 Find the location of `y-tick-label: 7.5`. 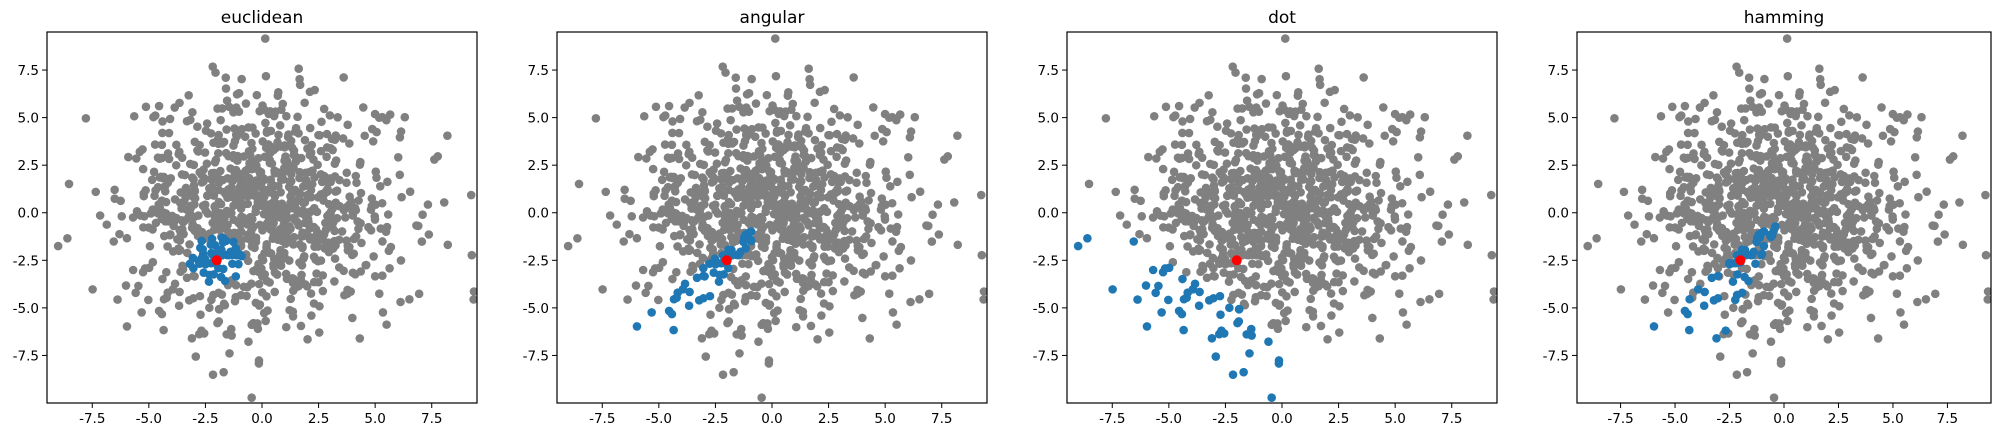

y-tick-label: 7.5 is located at coordinates (28, 71).